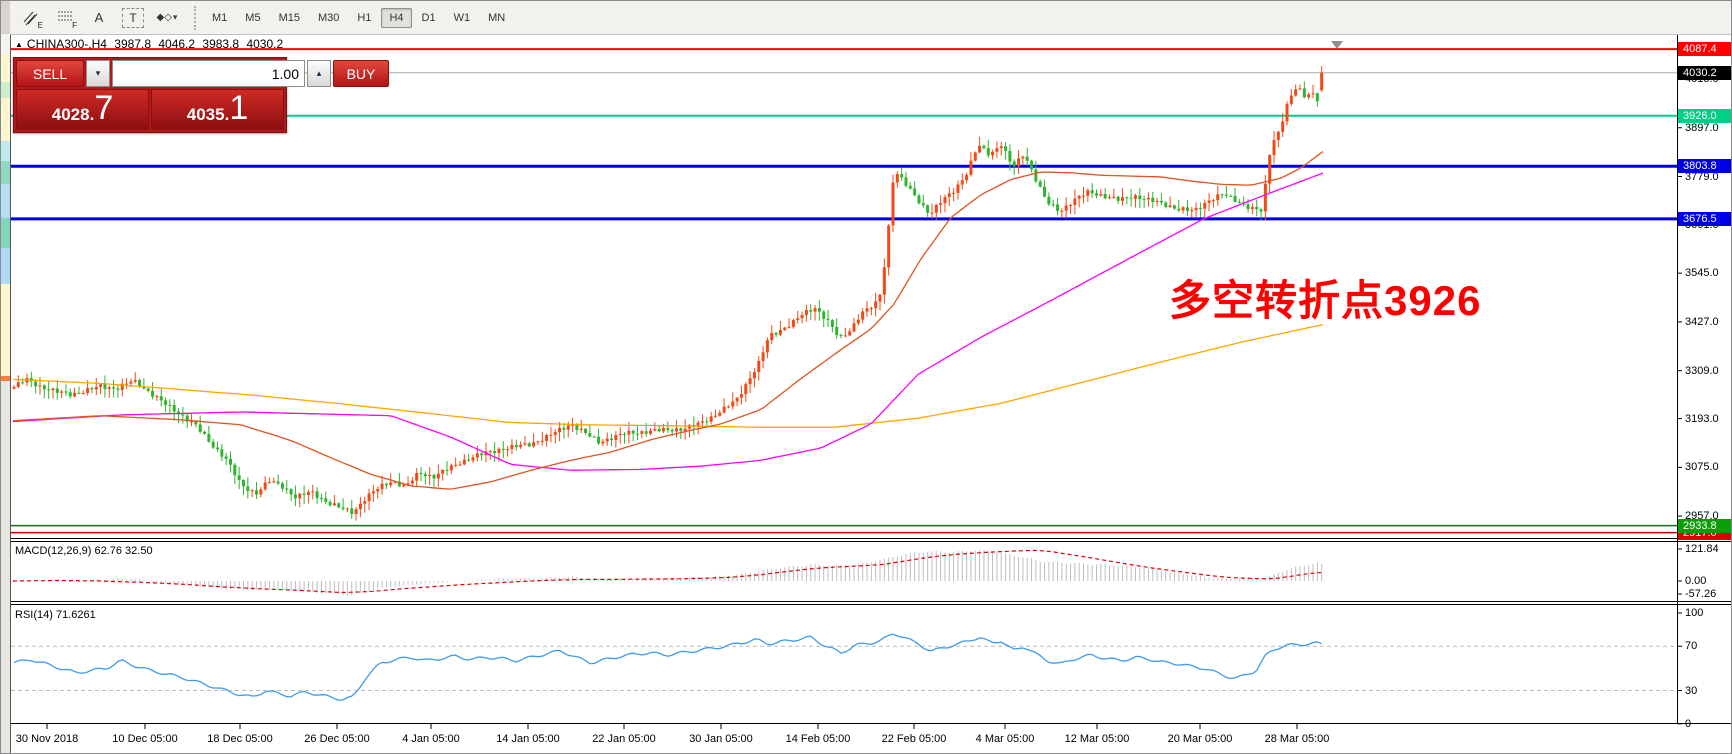  I want to click on text-label-icon: A, so click(99, 17).